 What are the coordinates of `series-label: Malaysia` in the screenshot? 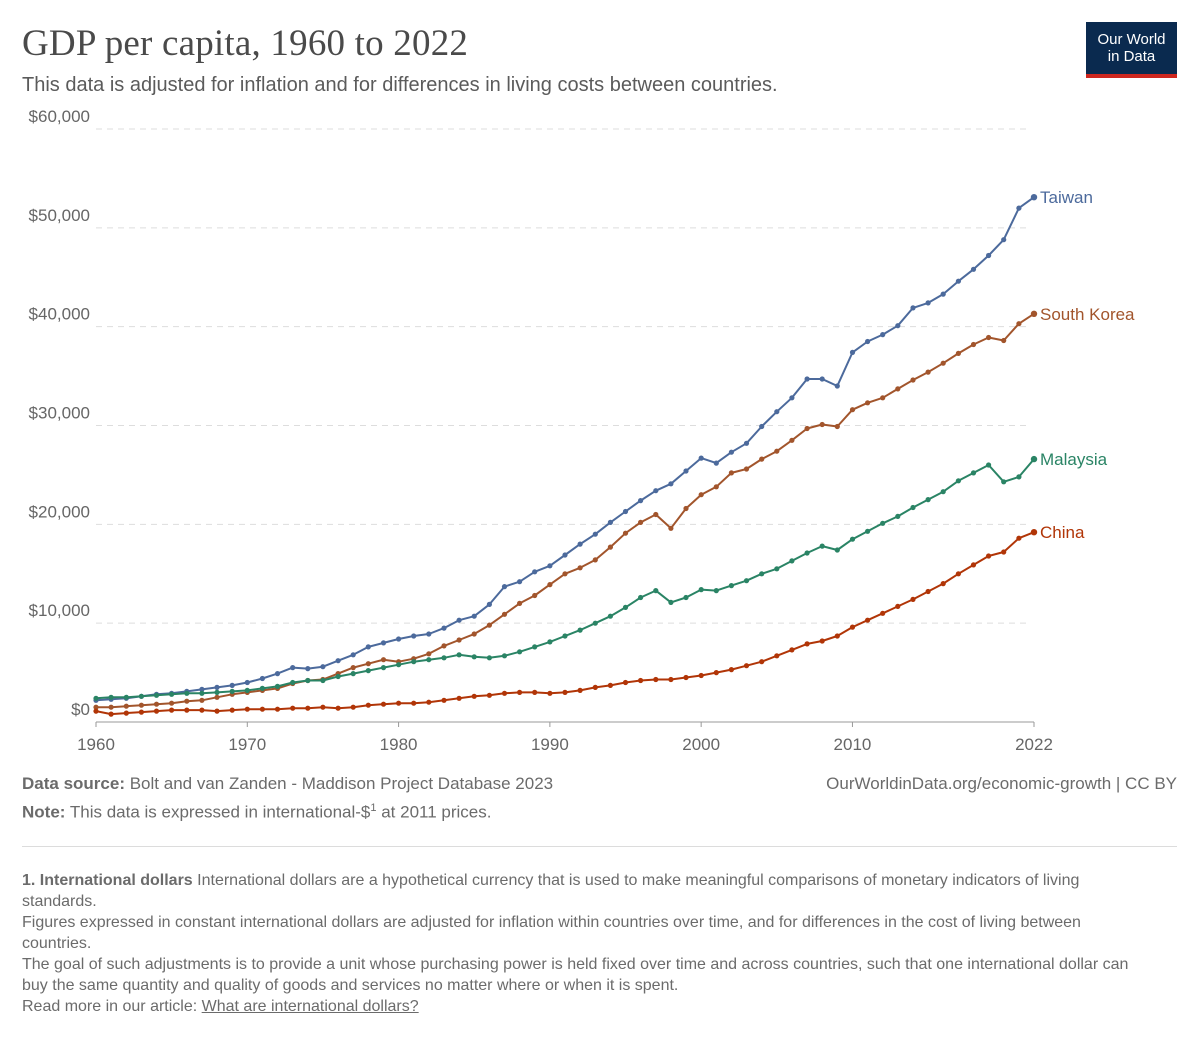 It's located at (1074, 459).